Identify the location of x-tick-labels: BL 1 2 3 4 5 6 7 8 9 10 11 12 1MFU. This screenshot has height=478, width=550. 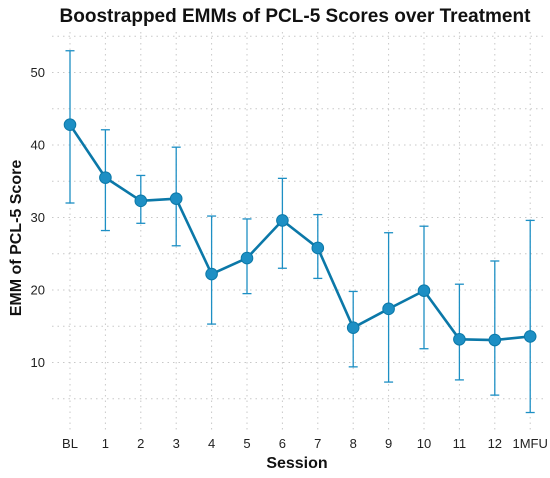
(305, 443).